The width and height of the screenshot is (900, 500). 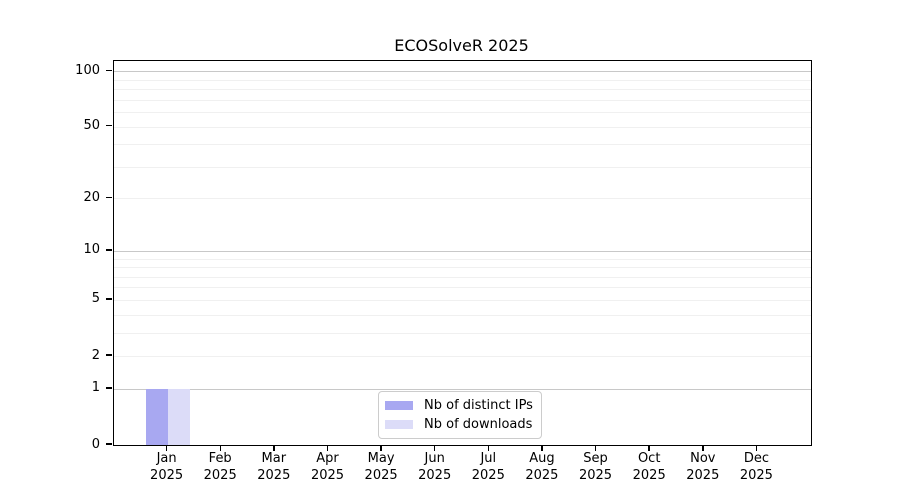 I want to click on x-tick-label: Jun 2025, so click(x=435, y=467).